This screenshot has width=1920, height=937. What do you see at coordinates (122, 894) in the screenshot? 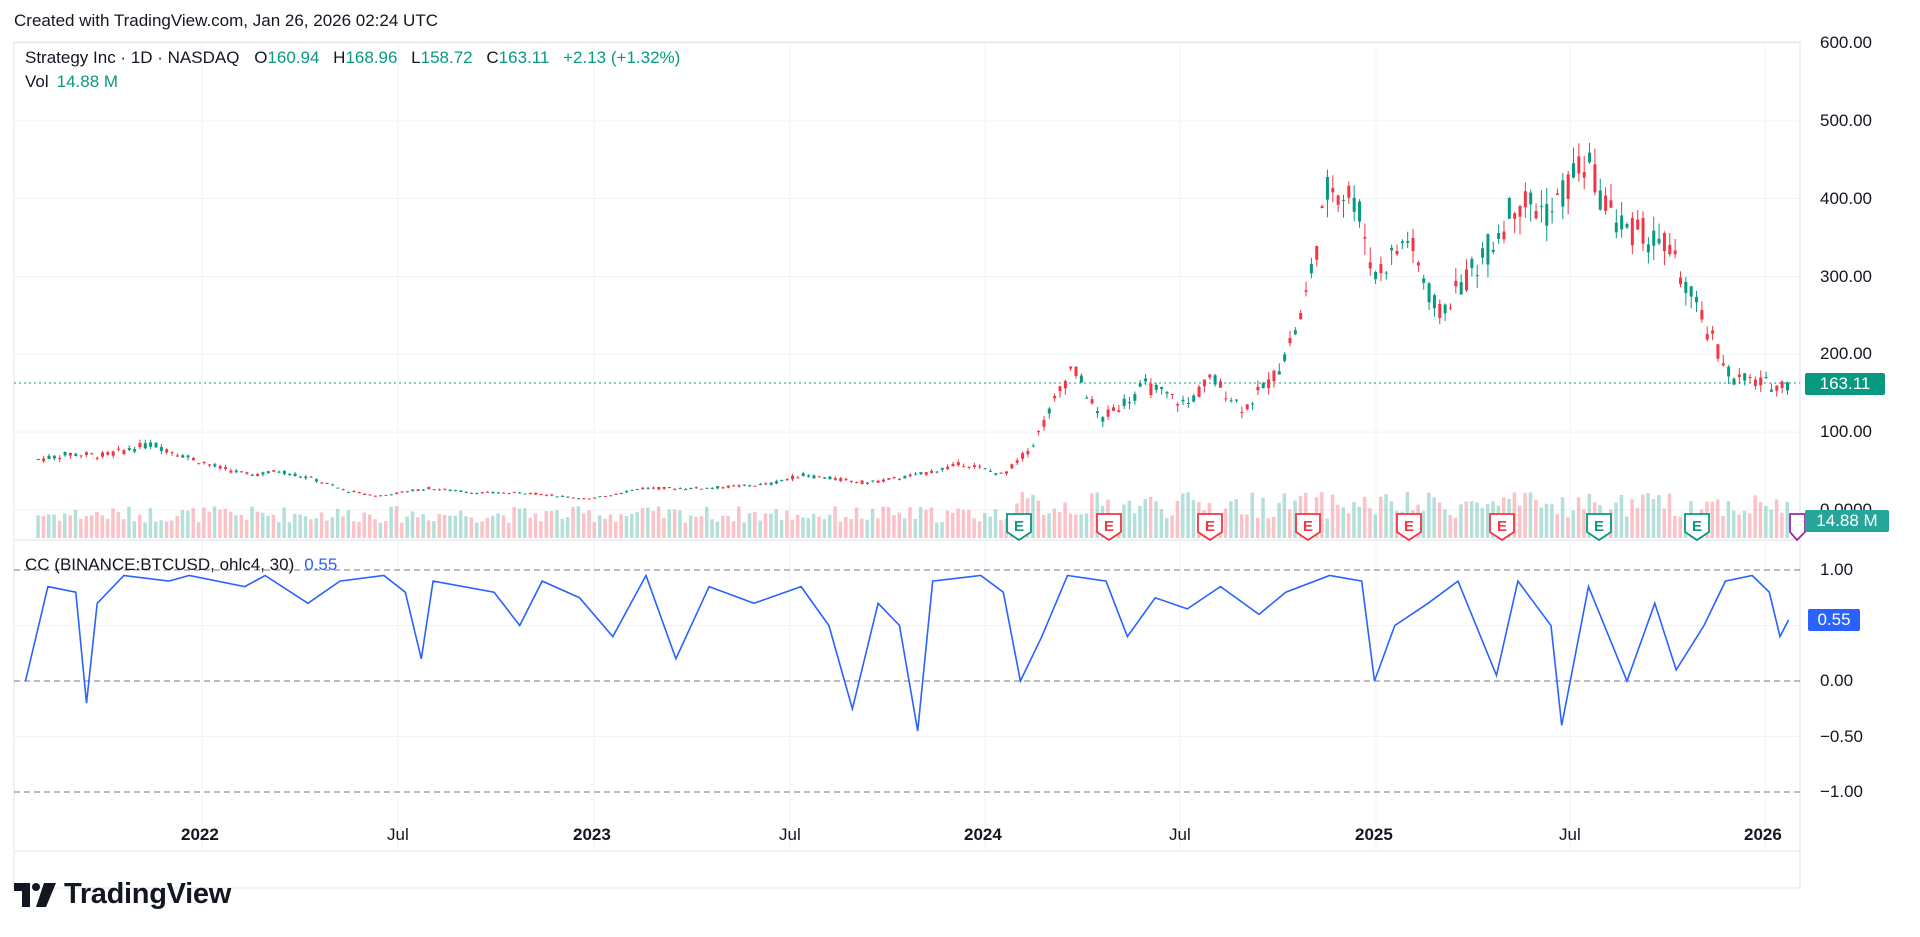
I see `tradingview-logo: TradingView` at bounding box center [122, 894].